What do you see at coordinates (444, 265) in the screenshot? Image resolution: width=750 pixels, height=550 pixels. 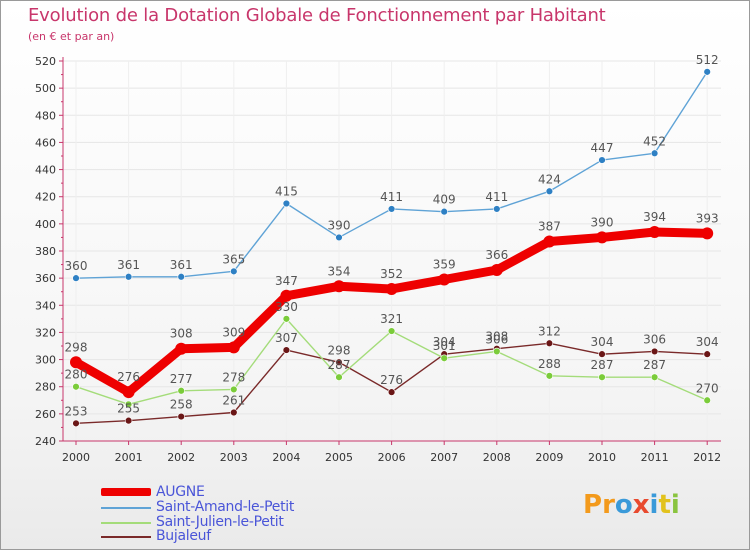 I see `value-label-augne: 359` at bounding box center [444, 265].